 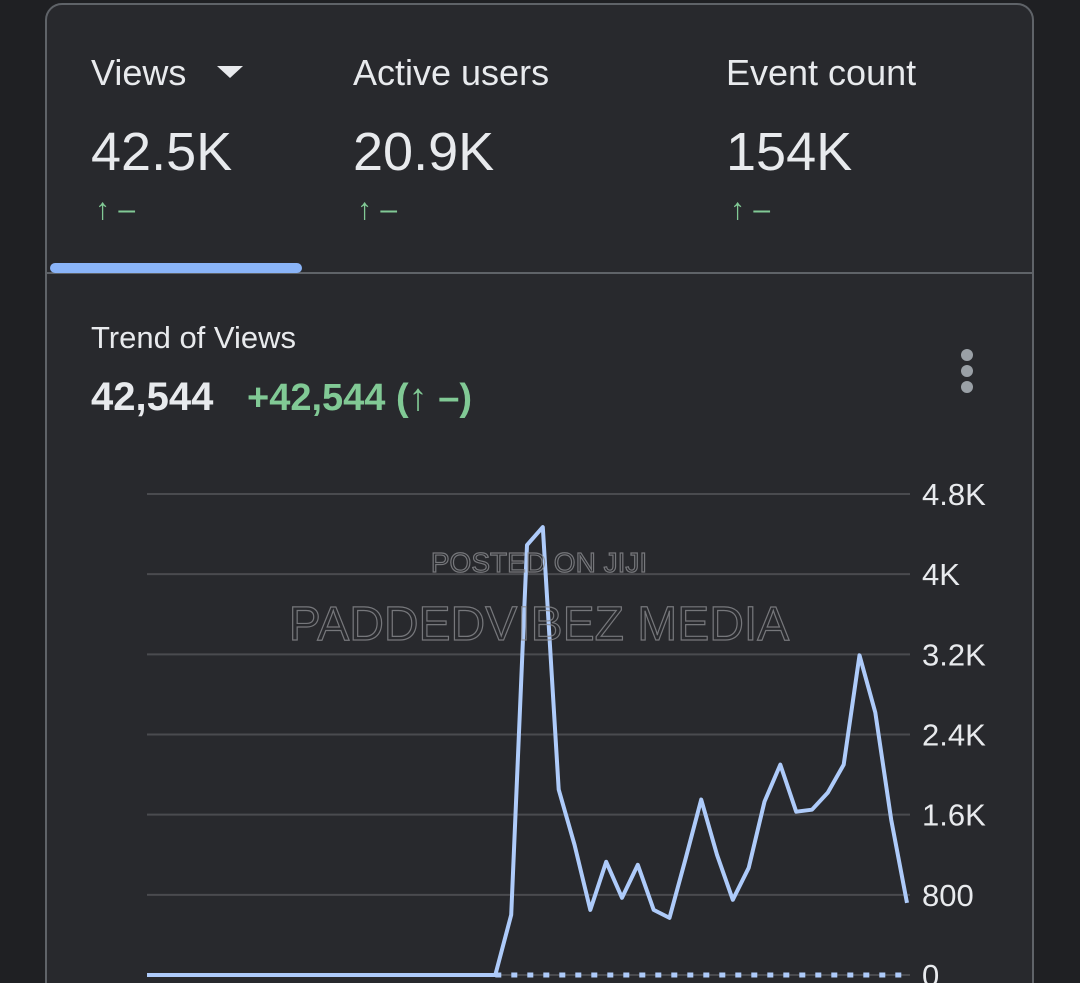 What do you see at coordinates (138, 72) in the screenshot?
I see `metric-label: Views` at bounding box center [138, 72].